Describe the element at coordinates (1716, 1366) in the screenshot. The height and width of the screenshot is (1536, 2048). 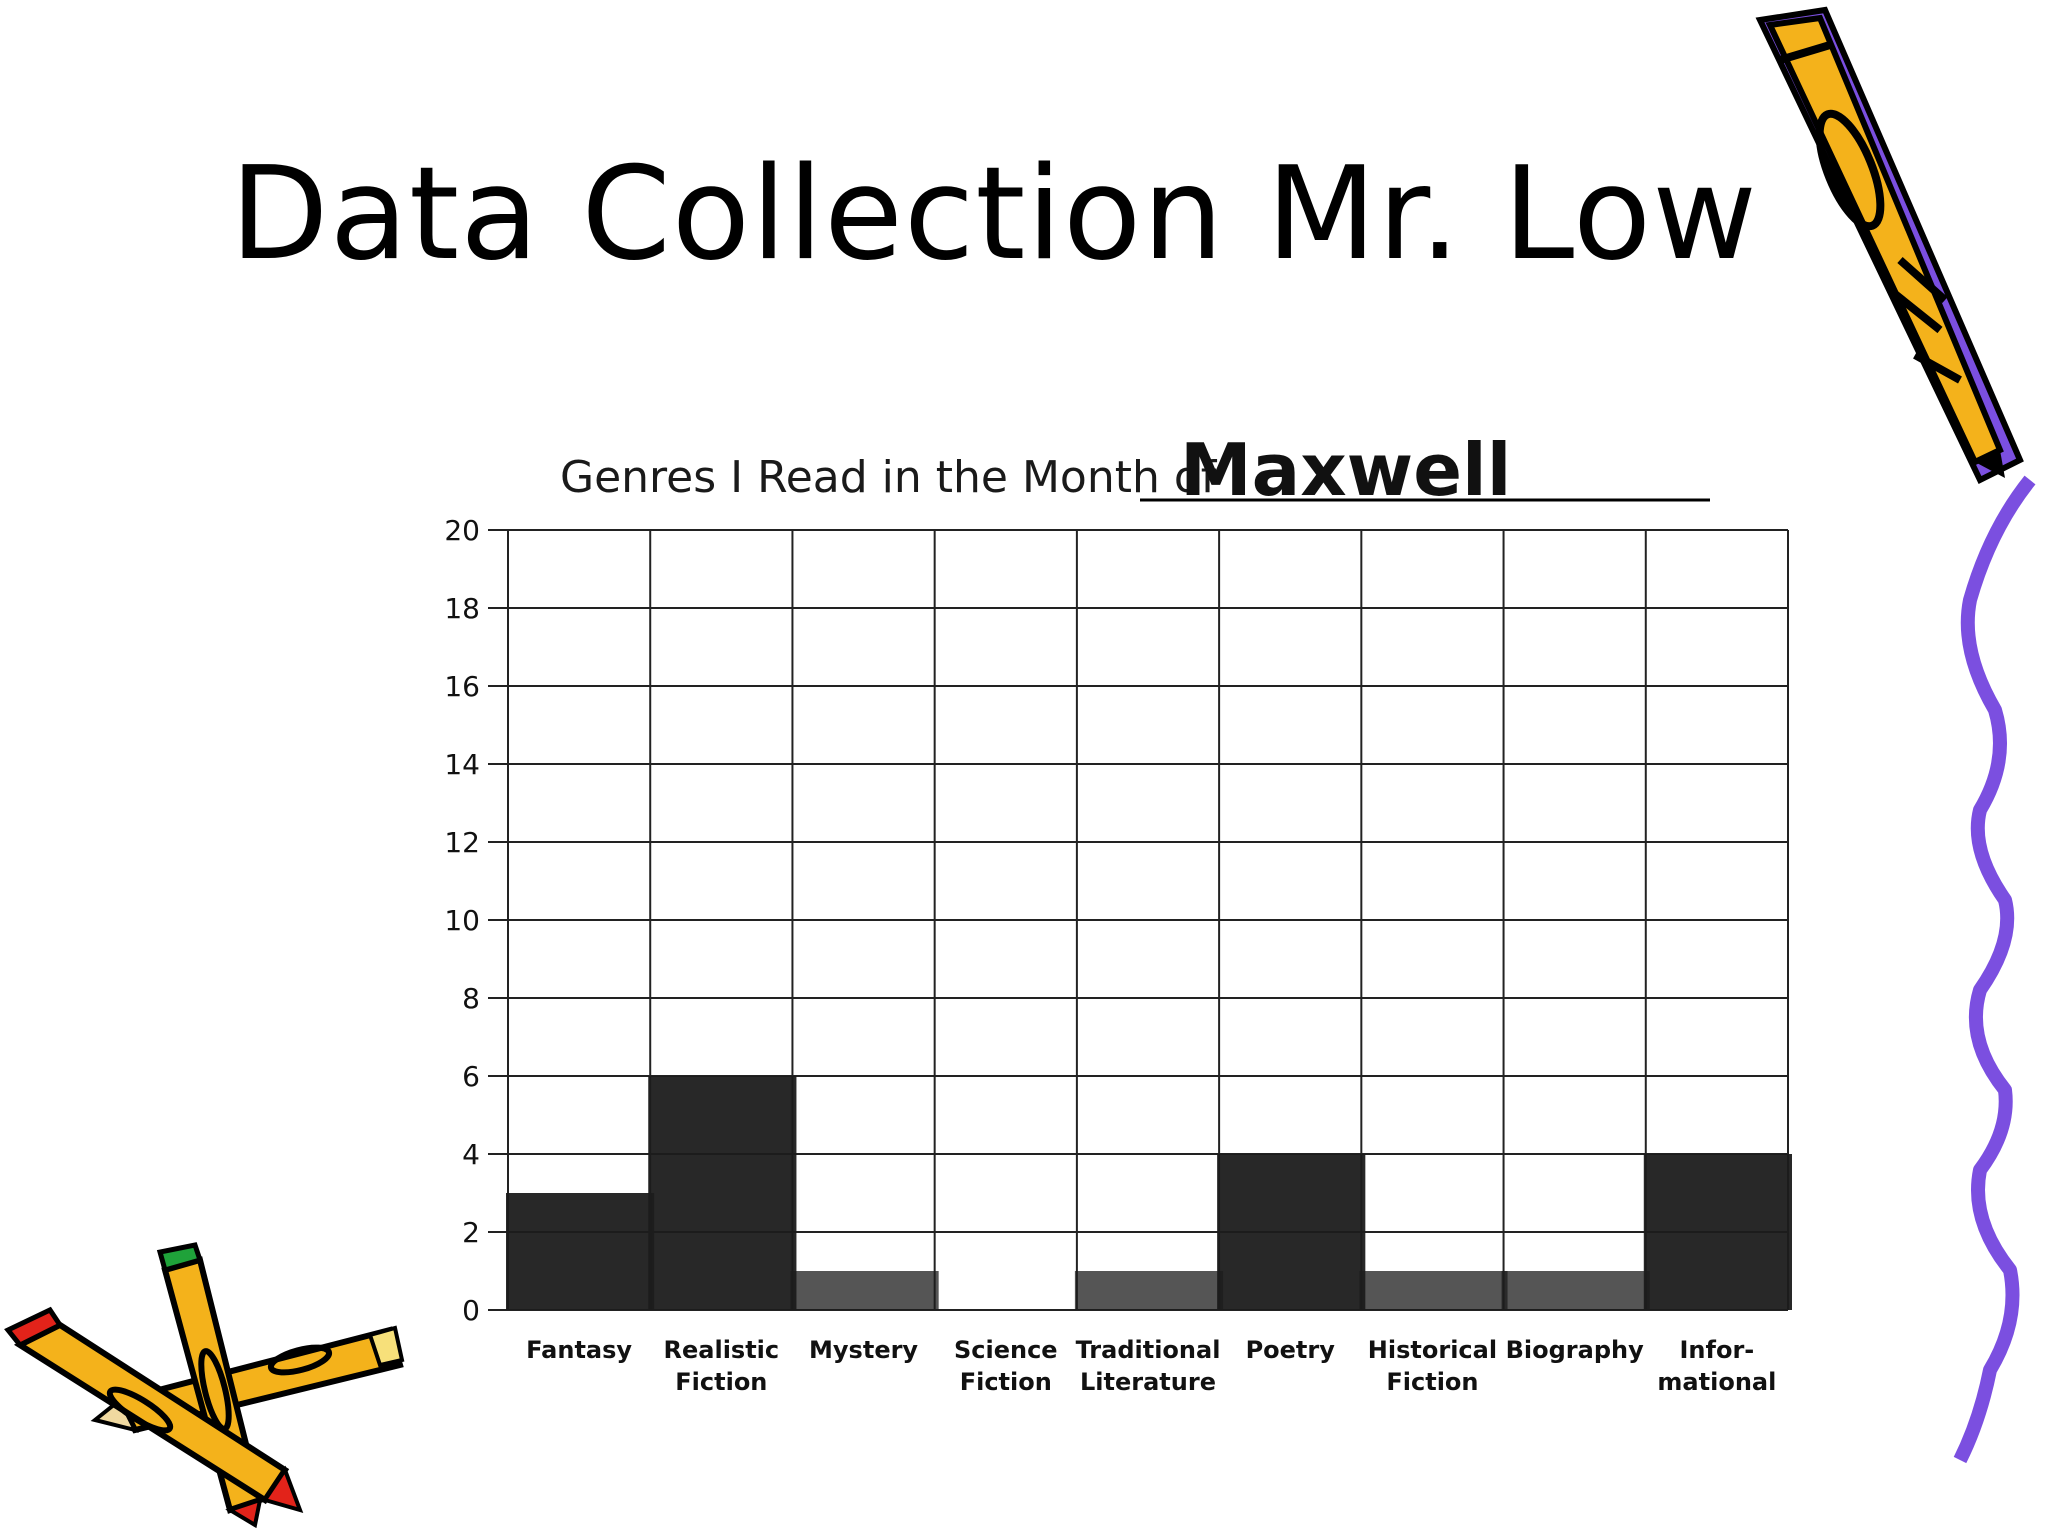
I see `x-category-label: Infor-mational` at that location.